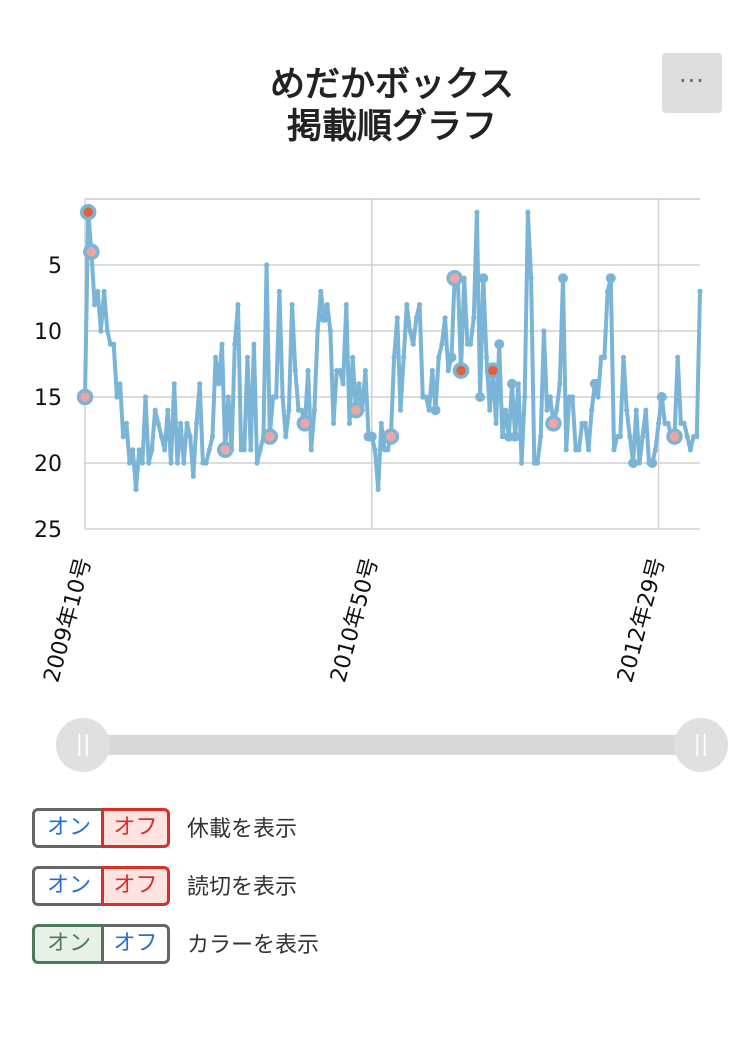 The image size is (750, 1041). I want to click on range-slider-right-handle: ||, so click(701, 745).